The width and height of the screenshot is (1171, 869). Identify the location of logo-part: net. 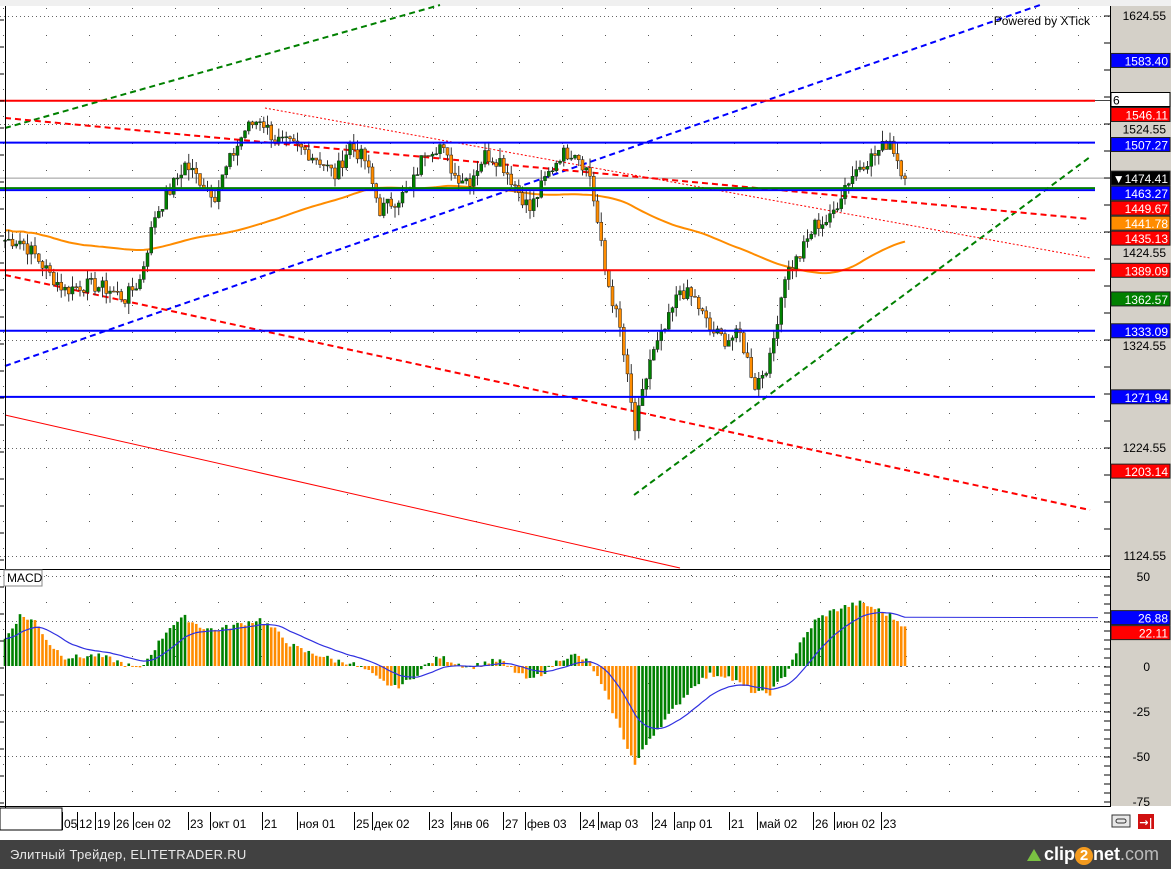
(1106, 854).